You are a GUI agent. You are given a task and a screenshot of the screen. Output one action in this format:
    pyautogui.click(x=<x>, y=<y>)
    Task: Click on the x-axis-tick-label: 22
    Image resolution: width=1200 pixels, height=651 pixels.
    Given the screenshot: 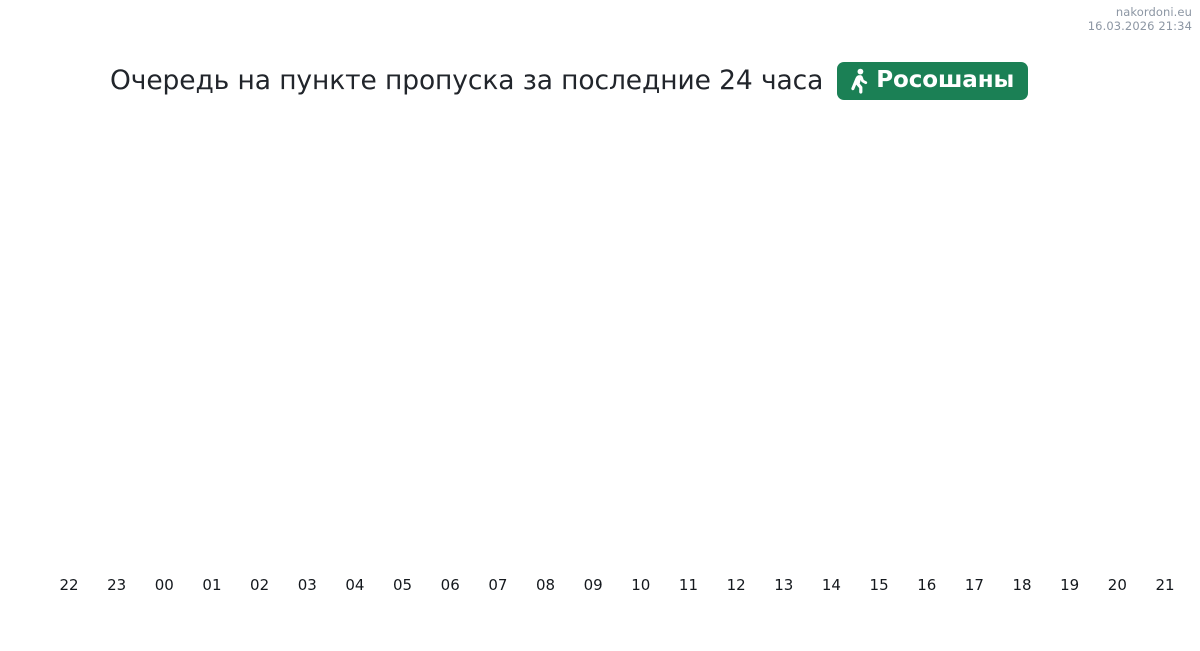 What is the action you would take?
    pyautogui.click(x=69, y=585)
    